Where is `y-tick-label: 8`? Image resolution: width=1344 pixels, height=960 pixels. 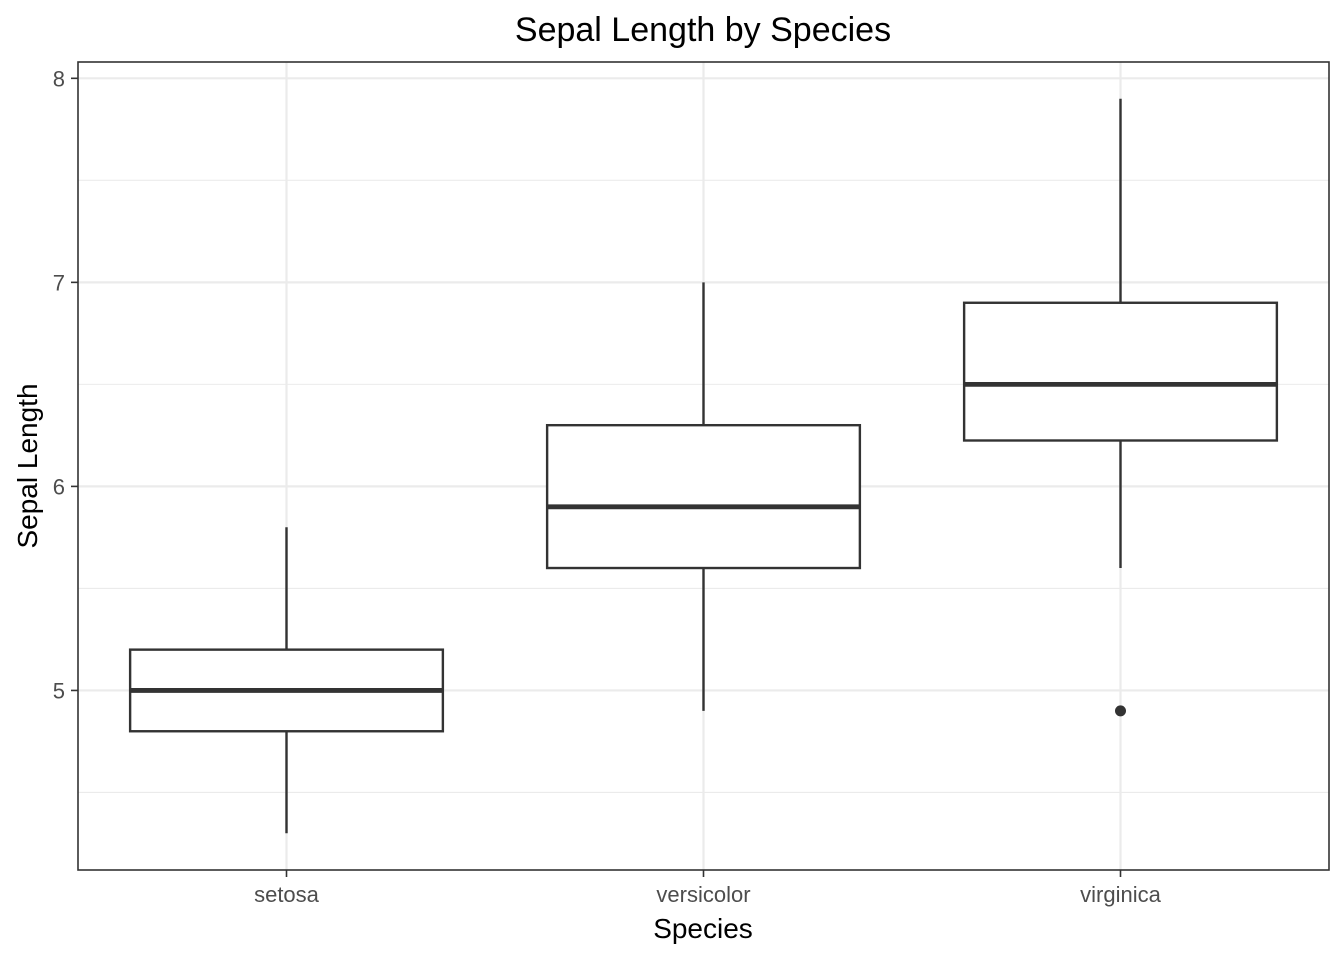 y-tick-label: 8 is located at coordinates (59, 78).